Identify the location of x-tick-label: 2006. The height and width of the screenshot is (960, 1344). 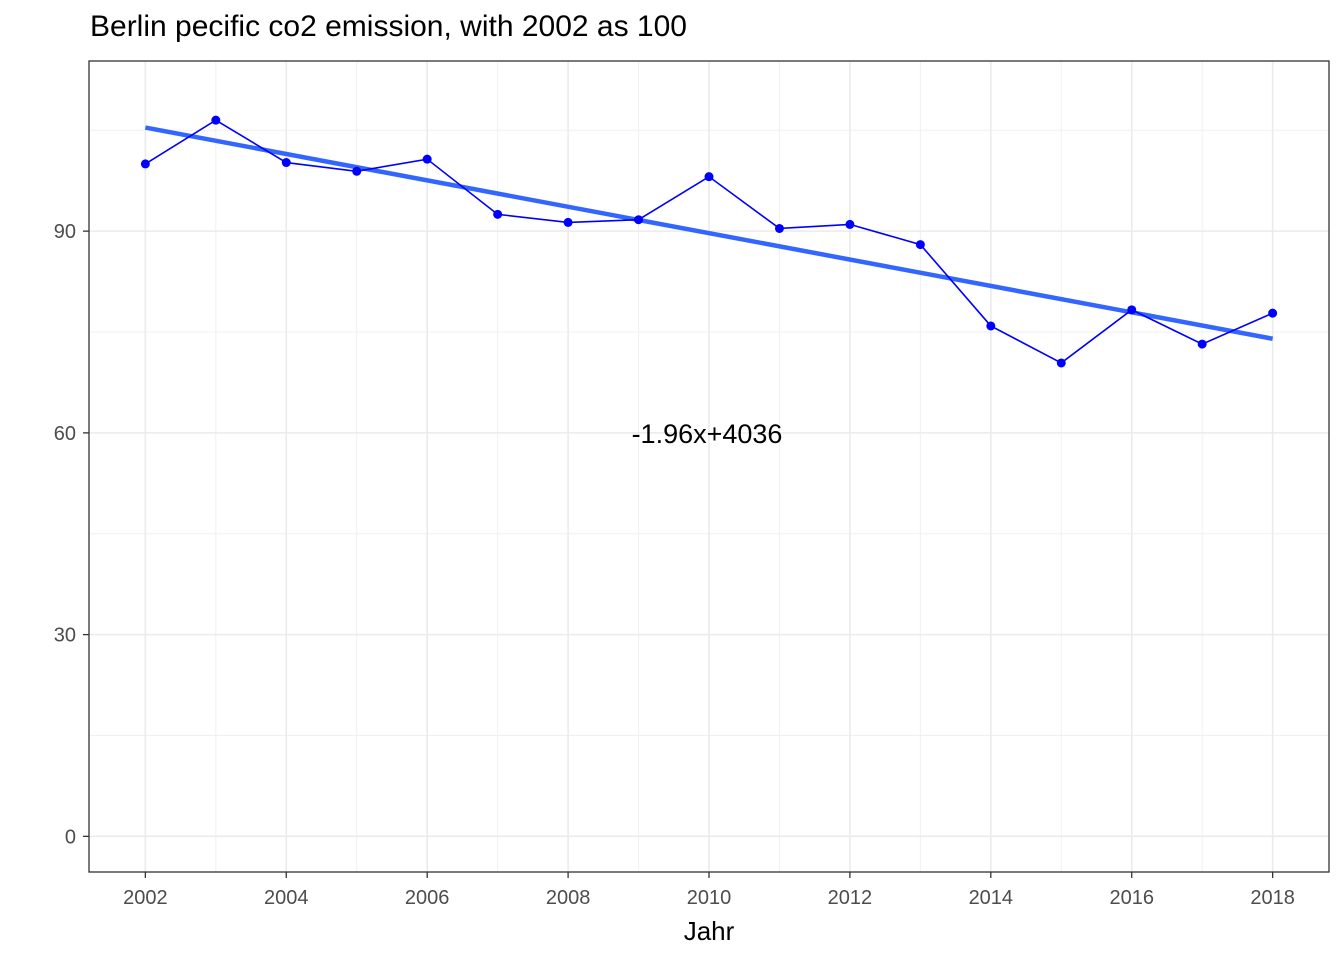
(427, 898).